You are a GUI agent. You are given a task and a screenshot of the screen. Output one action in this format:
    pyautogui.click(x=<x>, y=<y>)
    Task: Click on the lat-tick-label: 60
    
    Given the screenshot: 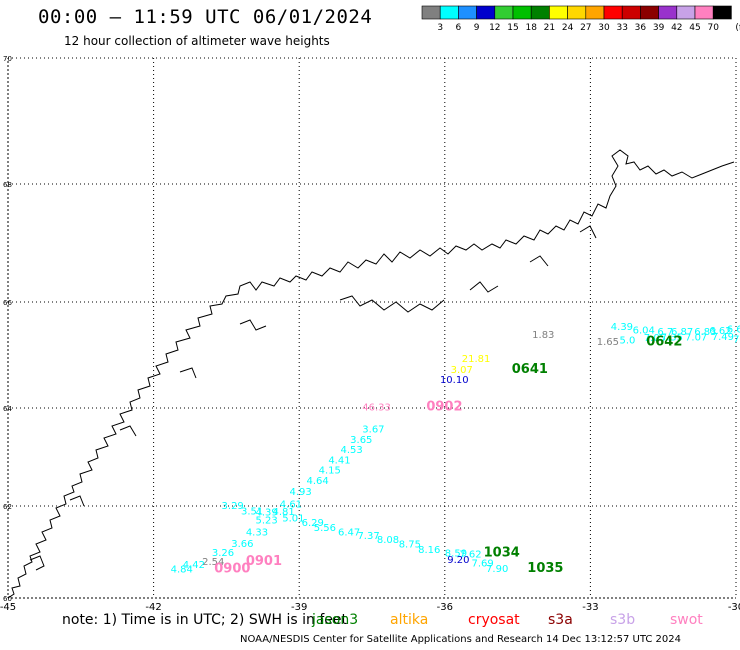 What is the action you would take?
    pyautogui.click(x=7, y=599)
    